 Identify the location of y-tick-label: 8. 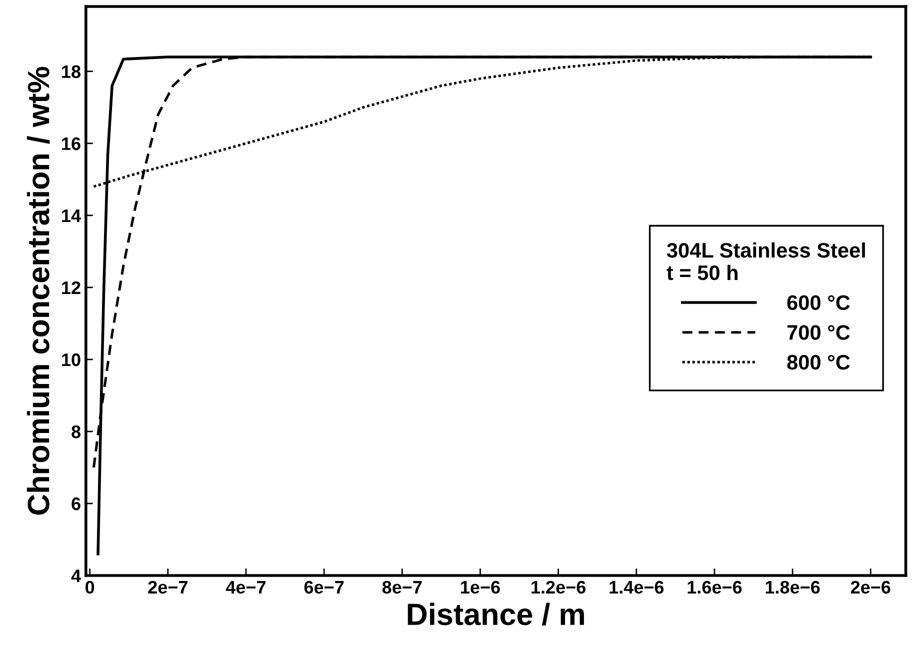
(76, 431).